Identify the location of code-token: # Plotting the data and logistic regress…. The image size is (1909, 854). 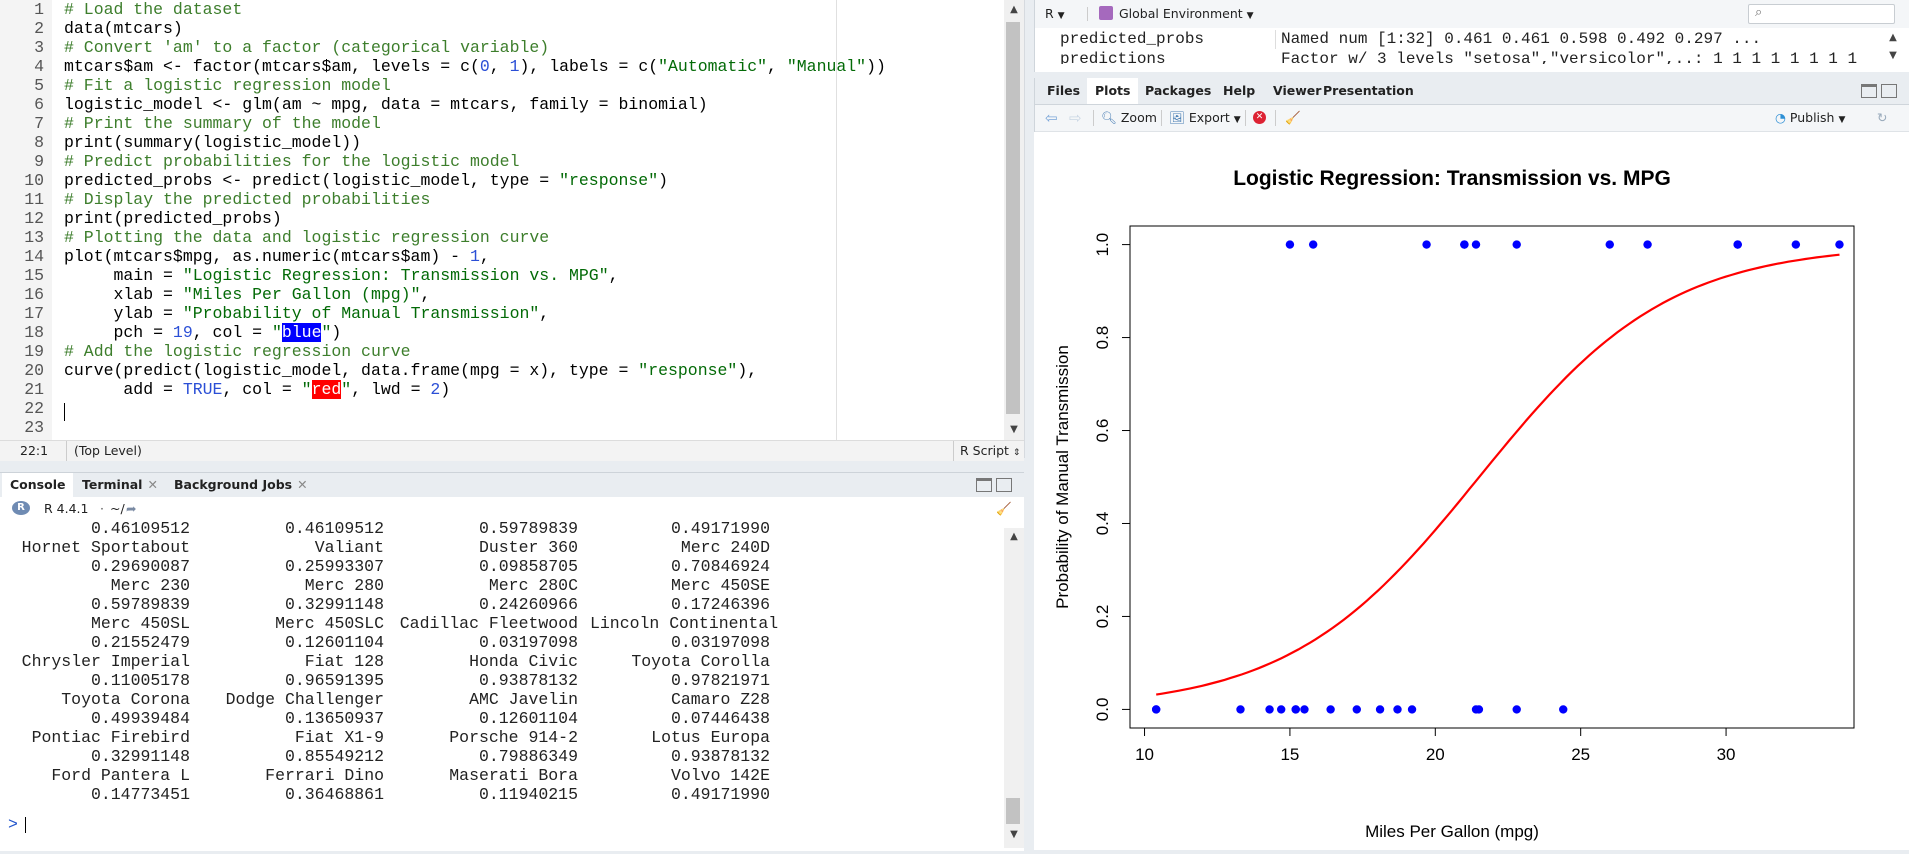
(307, 237).